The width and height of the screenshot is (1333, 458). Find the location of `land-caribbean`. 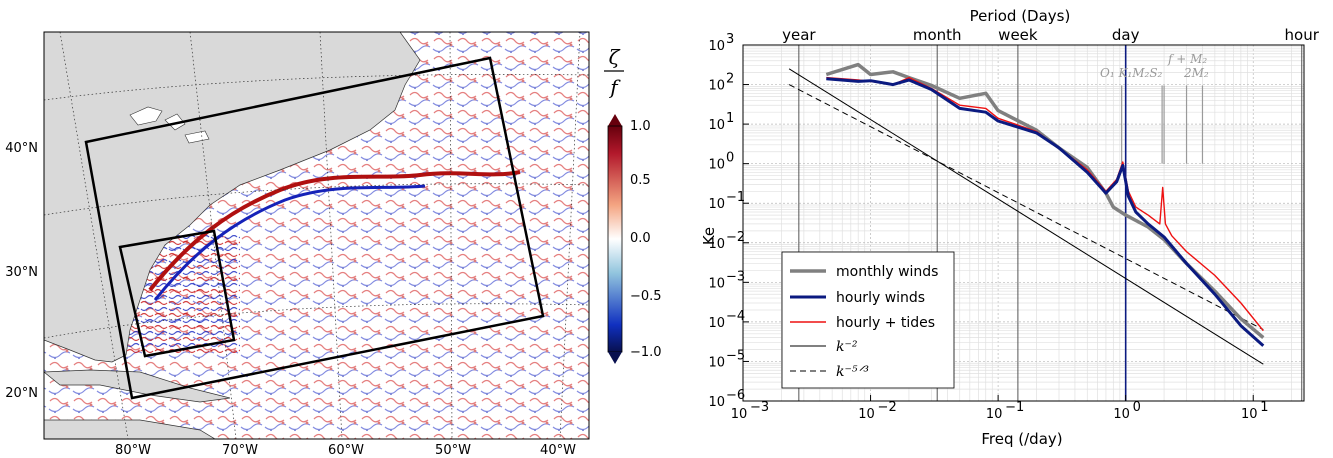

land-caribbean is located at coordinates (137, 386).